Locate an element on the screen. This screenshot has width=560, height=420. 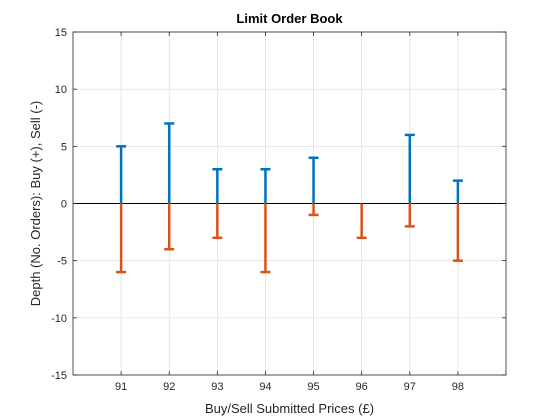
x-tick-label: 93 is located at coordinates (217, 387).